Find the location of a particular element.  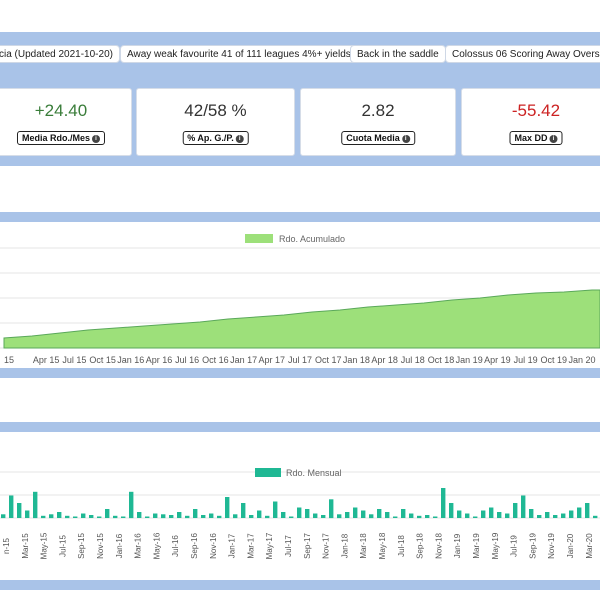

x-tick-label: Nov-15 is located at coordinates (100, 546).